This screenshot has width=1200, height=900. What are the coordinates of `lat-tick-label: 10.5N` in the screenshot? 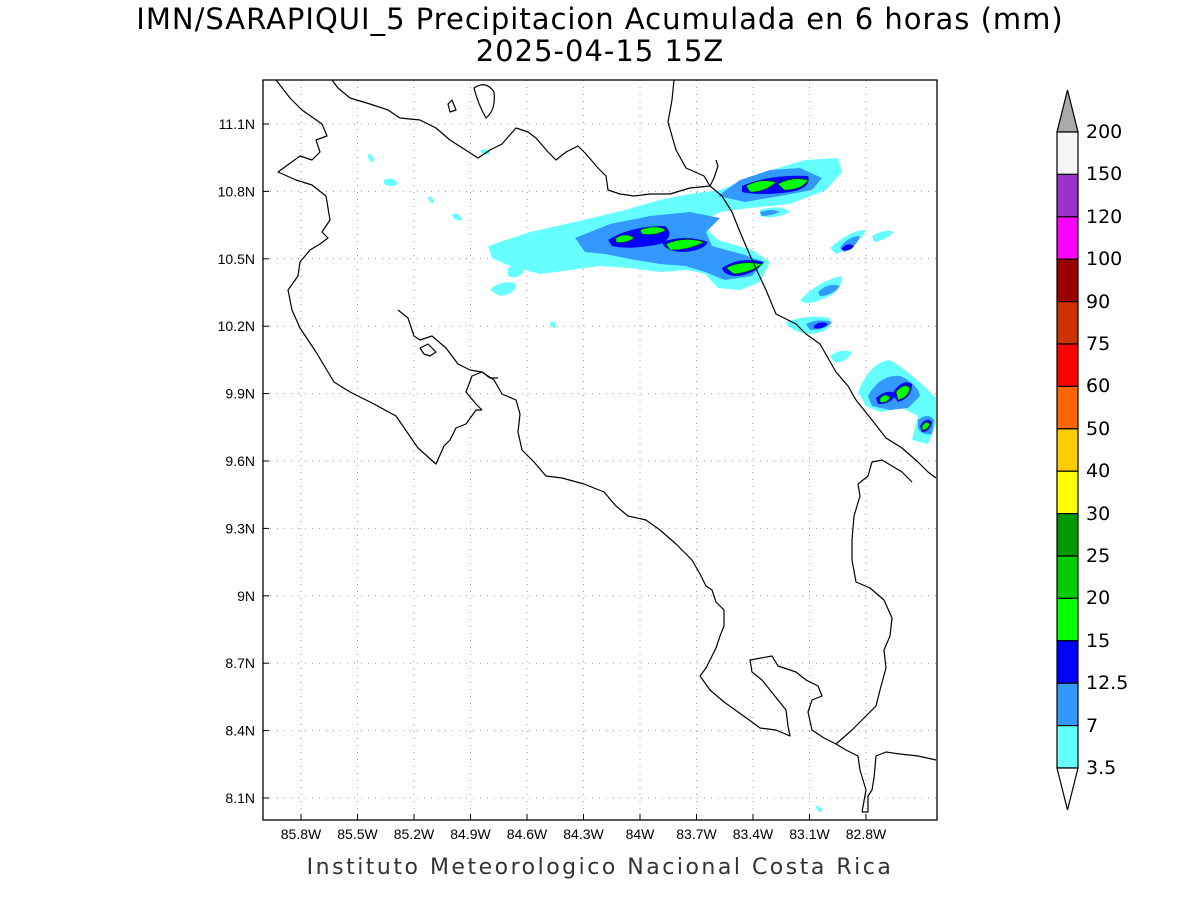 It's located at (236, 259).